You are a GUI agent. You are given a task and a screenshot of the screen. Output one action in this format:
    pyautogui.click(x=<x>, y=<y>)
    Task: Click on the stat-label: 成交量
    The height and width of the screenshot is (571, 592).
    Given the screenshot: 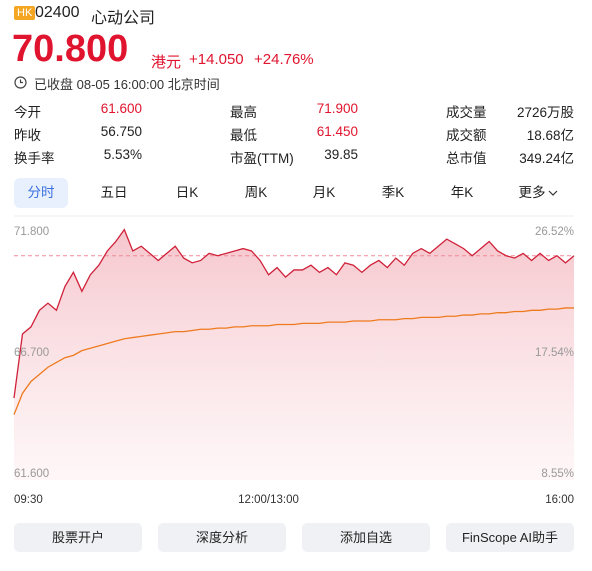 What is the action you would take?
    pyautogui.click(x=466, y=112)
    